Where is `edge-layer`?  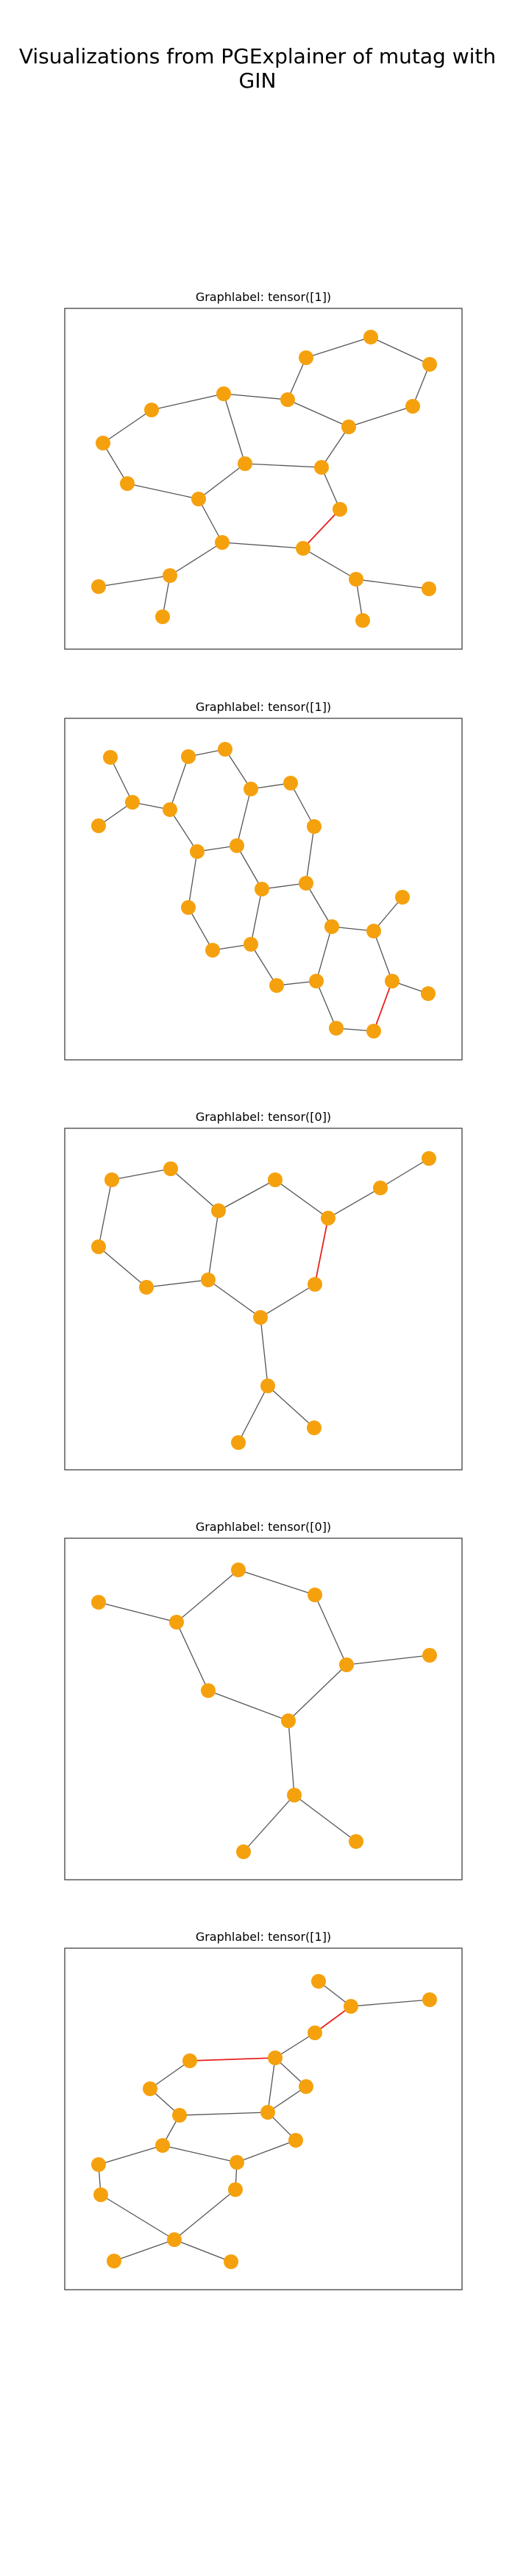 edge-layer is located at coordinates (264, 1300).